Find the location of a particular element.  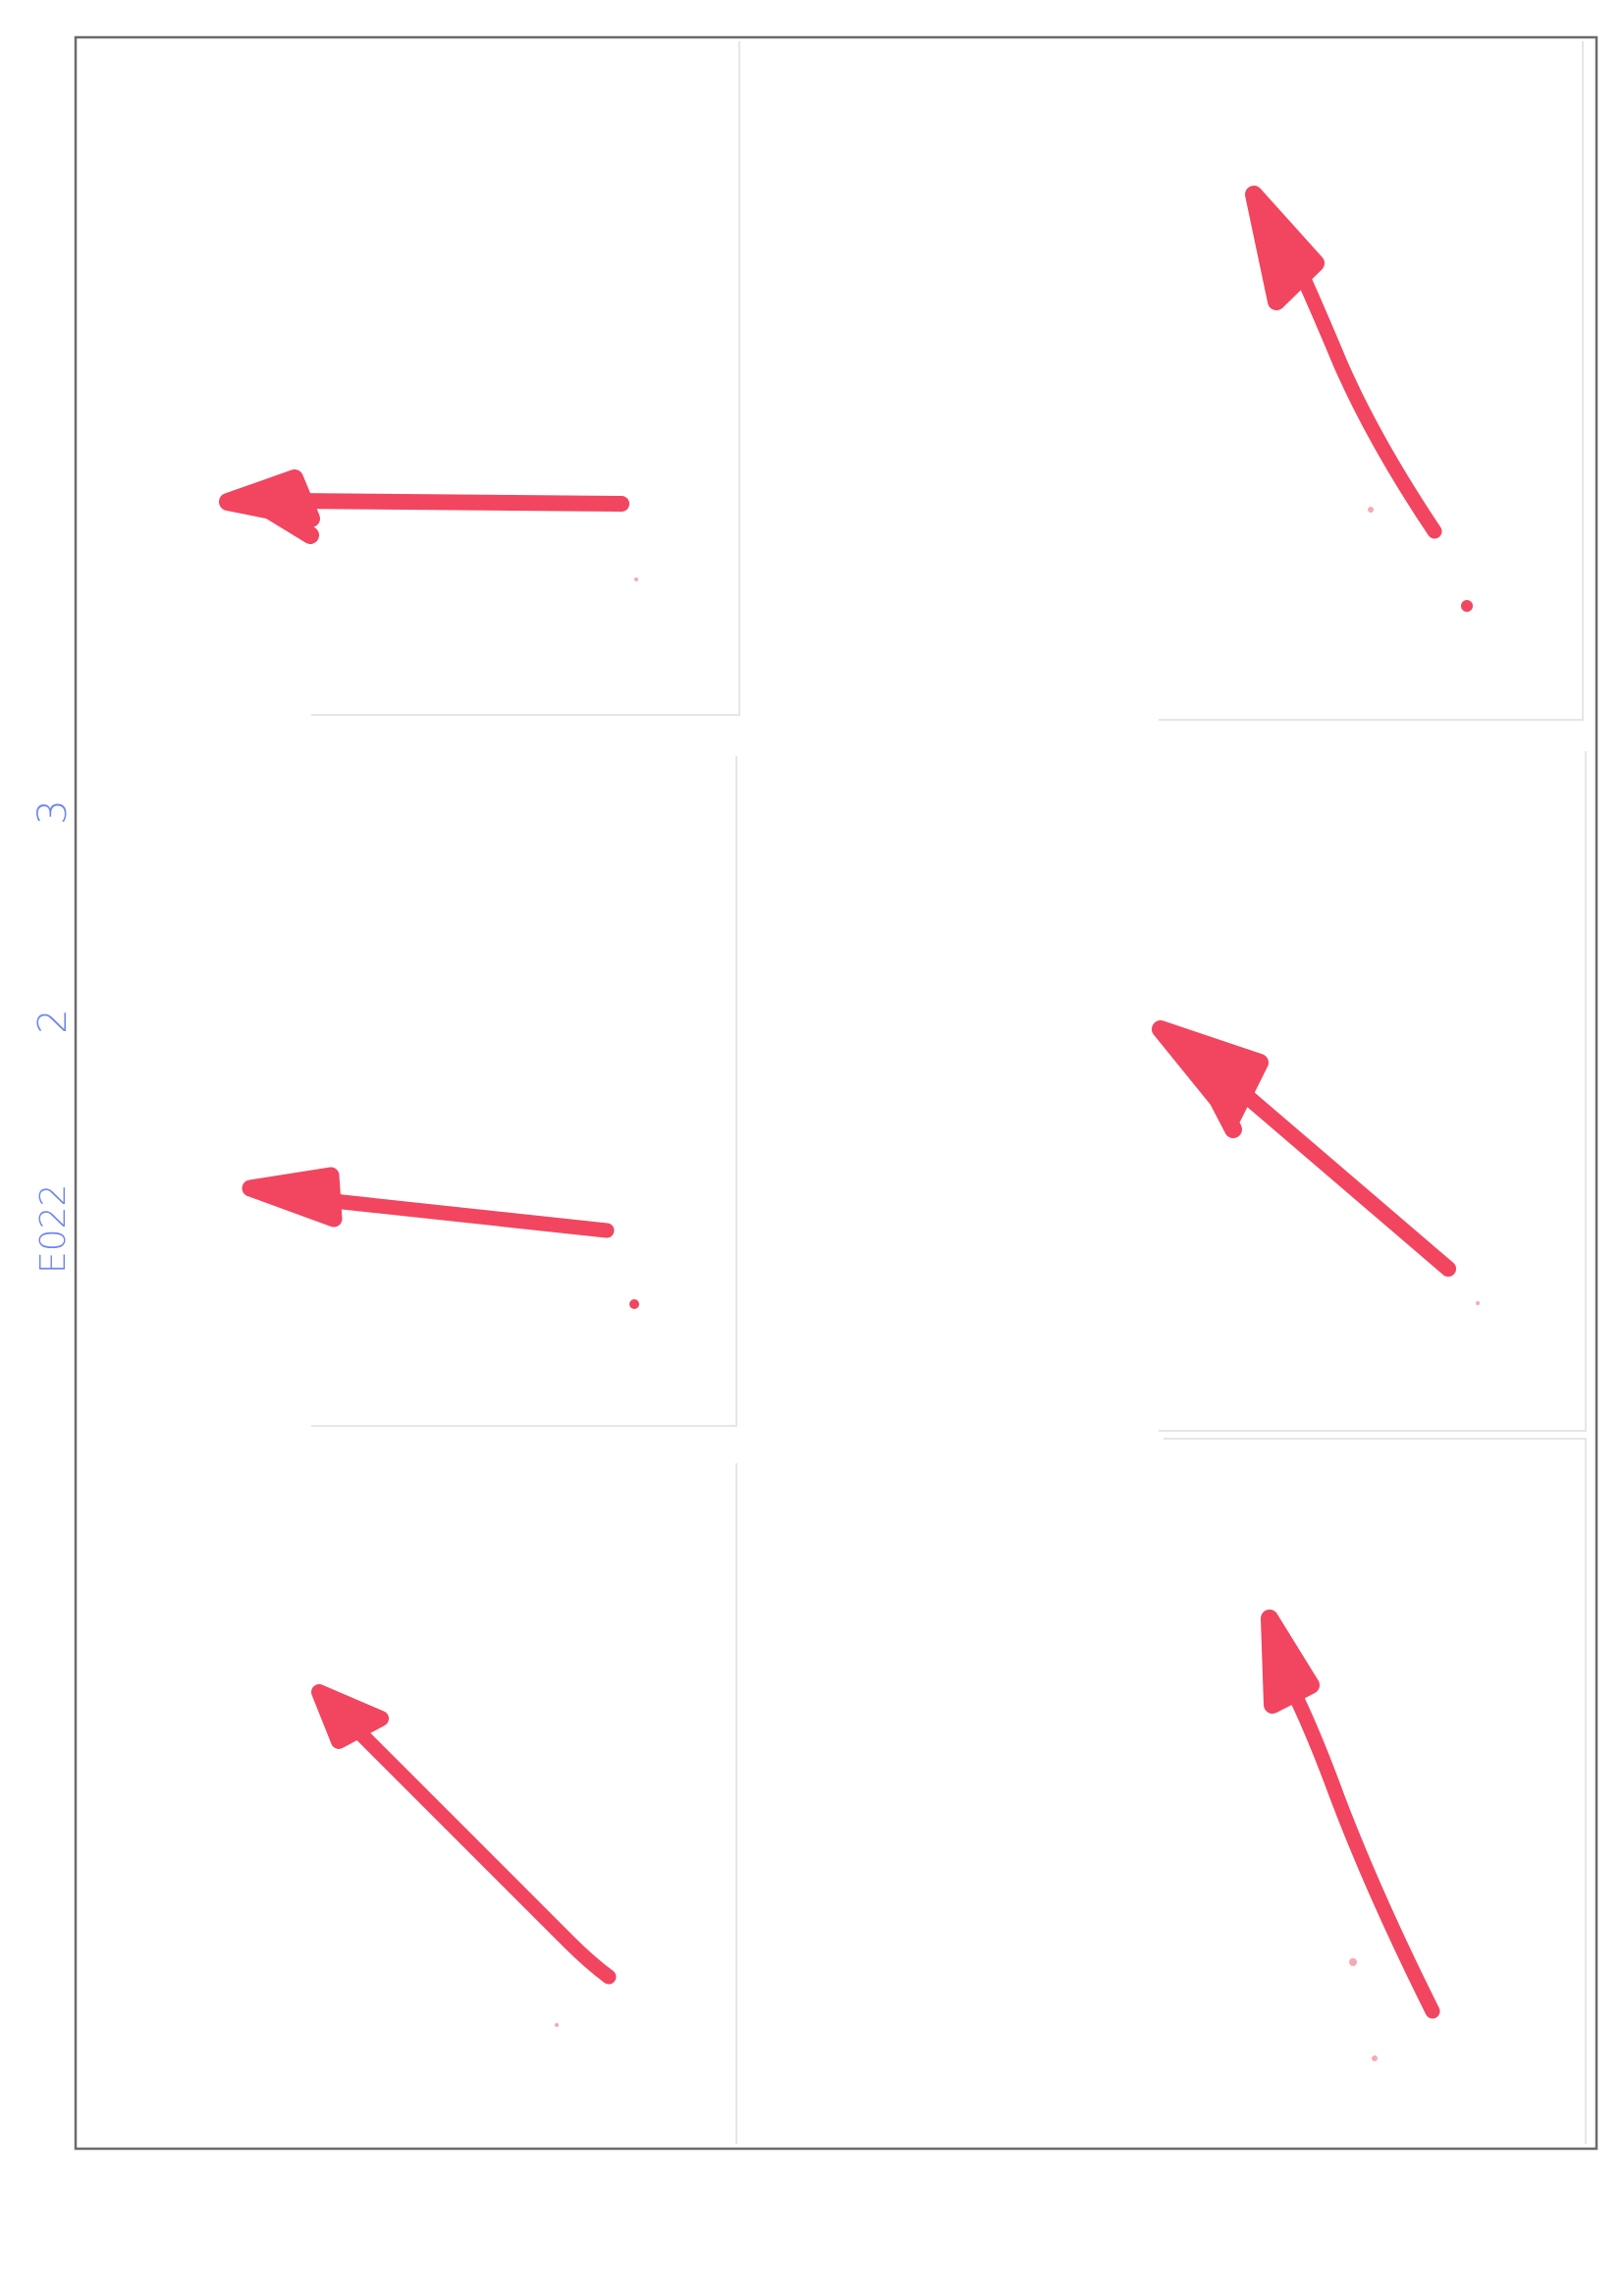

arrow-bottom-right is located at coordinates (1350, 1835).